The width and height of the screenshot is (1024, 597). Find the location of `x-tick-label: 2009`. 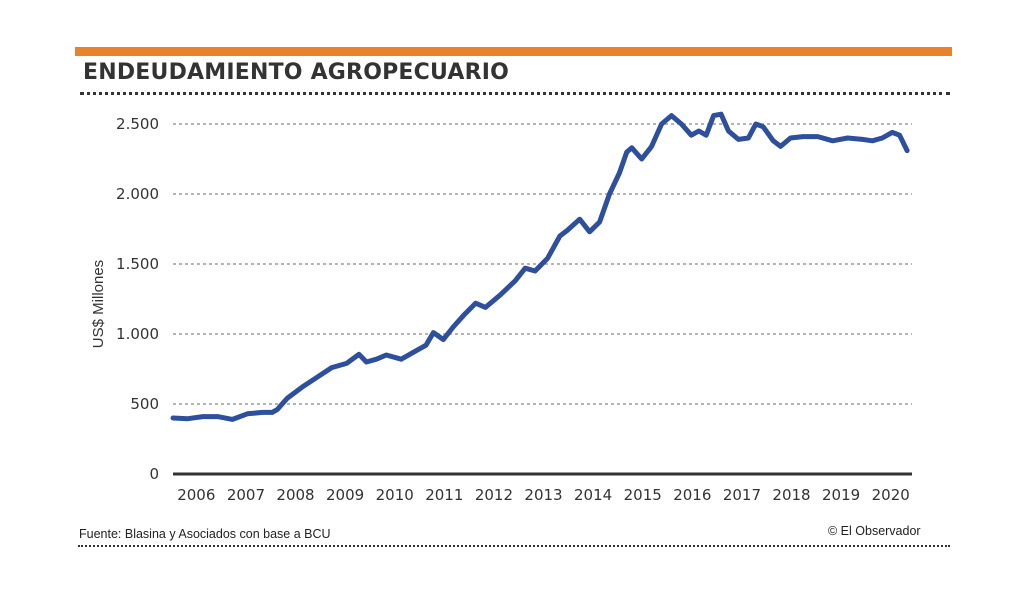

x-tick-label: 2009 is located at coordinates (345, 495).